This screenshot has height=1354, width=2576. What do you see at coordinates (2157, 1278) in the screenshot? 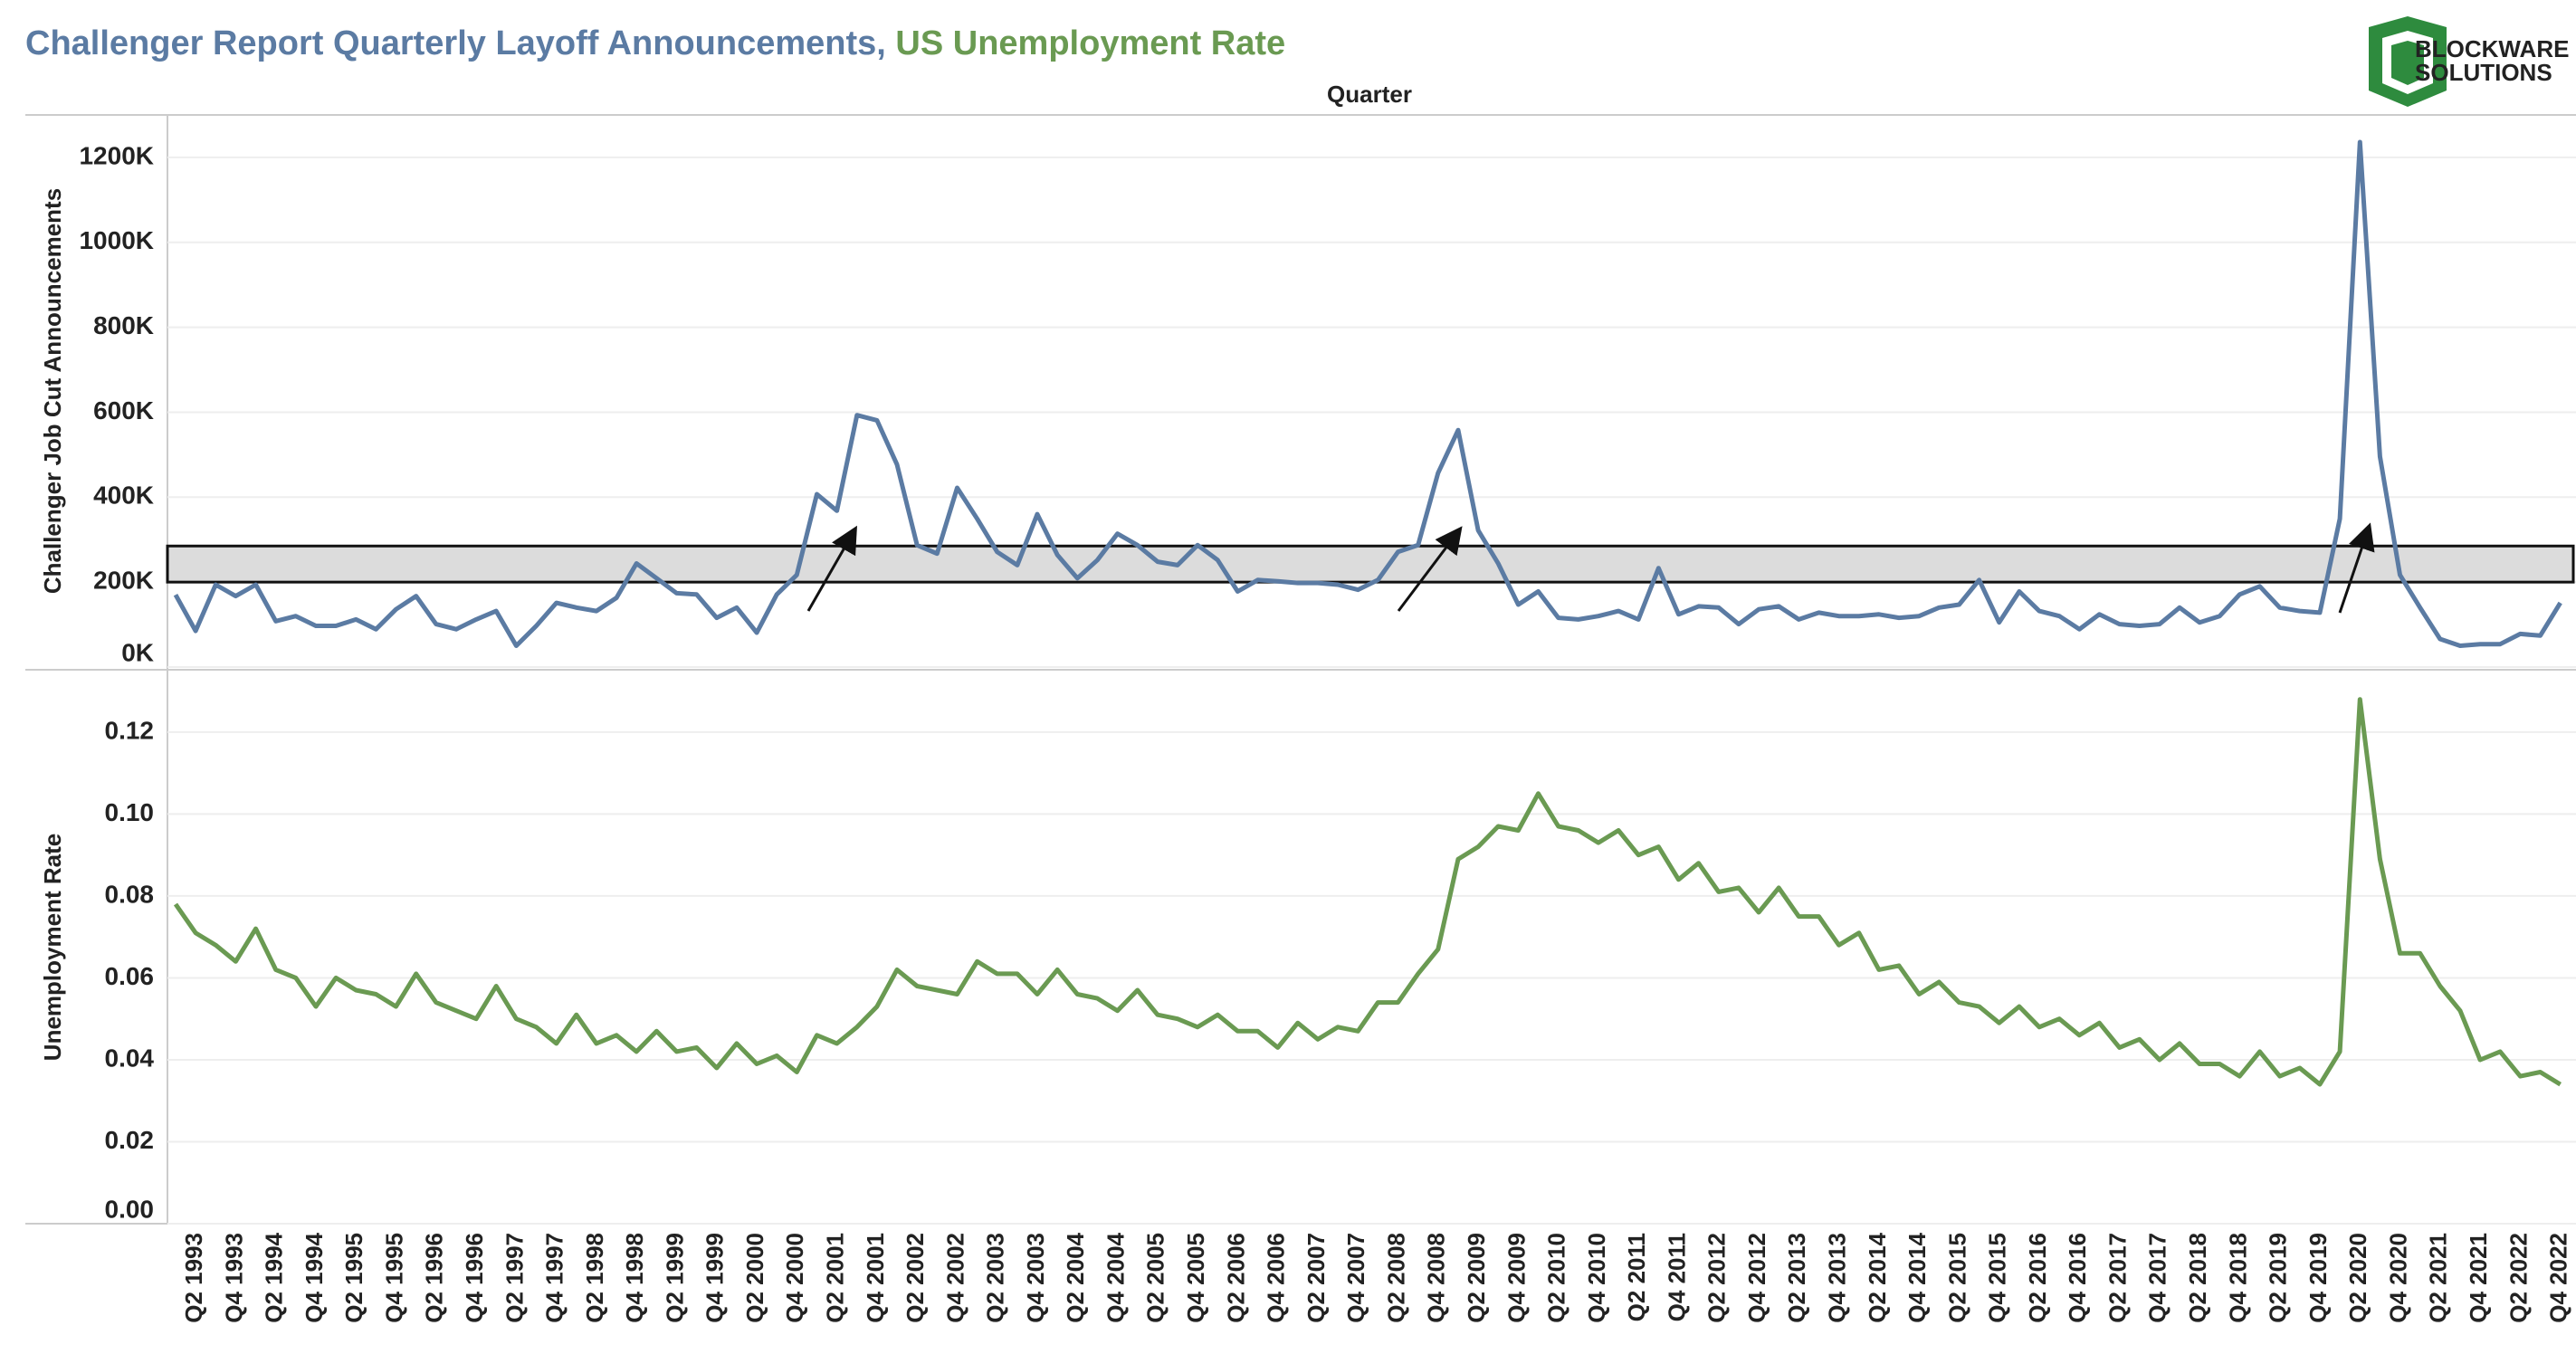
I see `x-tick-label: Q4 2017` at bounding box center [2157, 1278].